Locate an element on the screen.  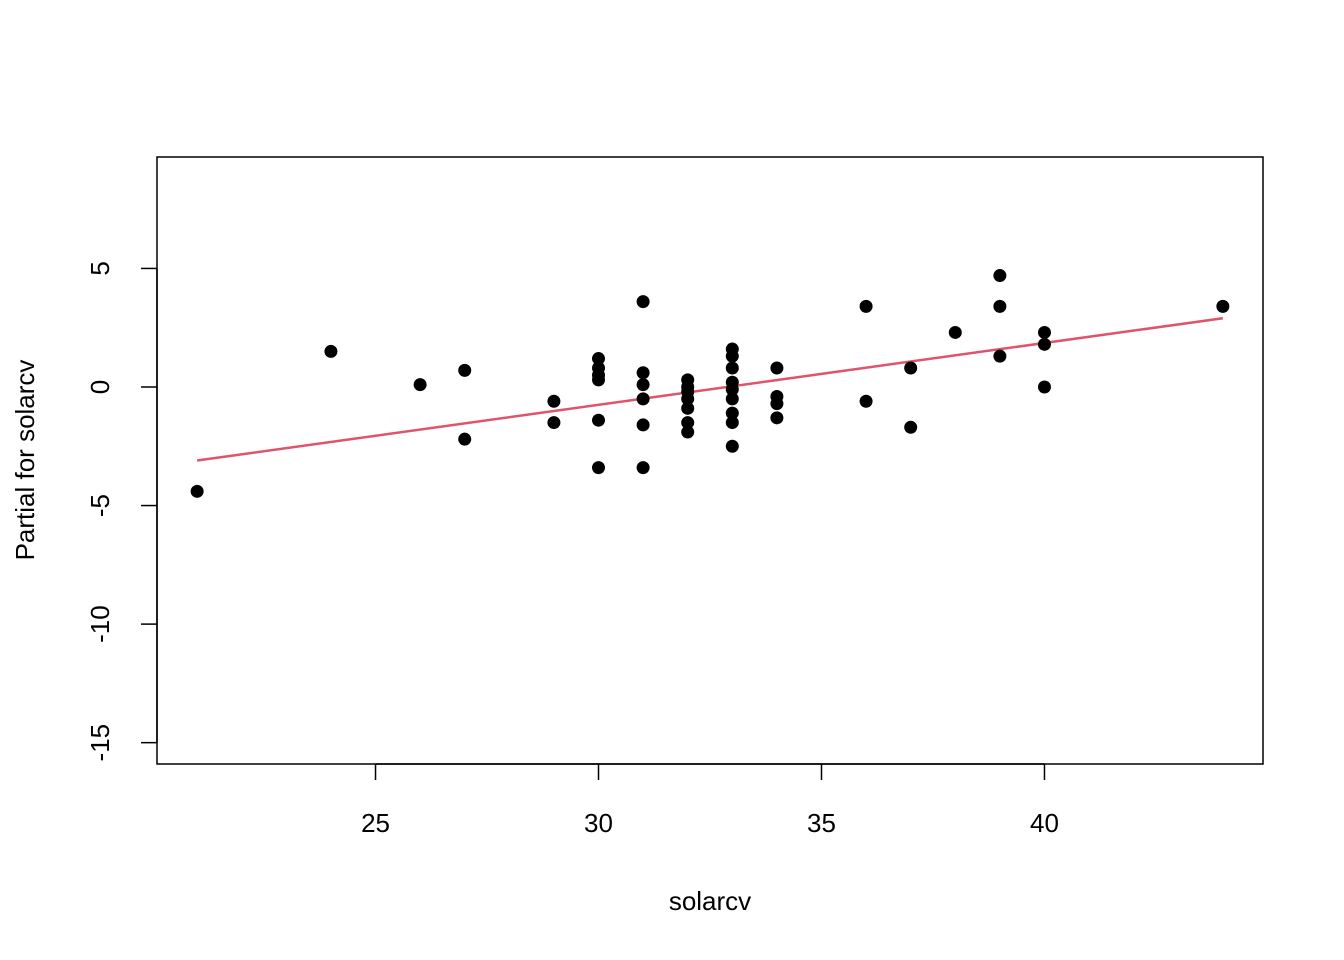
y-tick-label: 0 is located at coordinates (100, 387).